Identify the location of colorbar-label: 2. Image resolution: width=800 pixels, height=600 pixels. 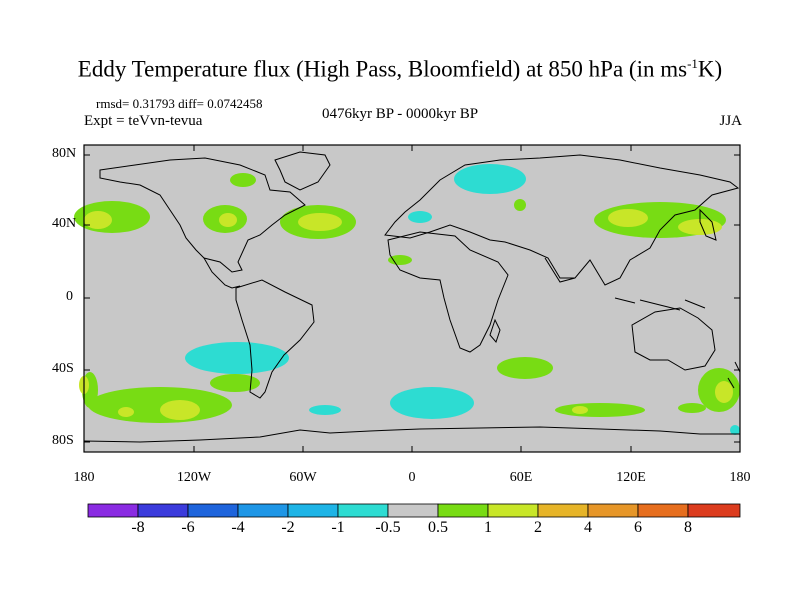
(538, 527).